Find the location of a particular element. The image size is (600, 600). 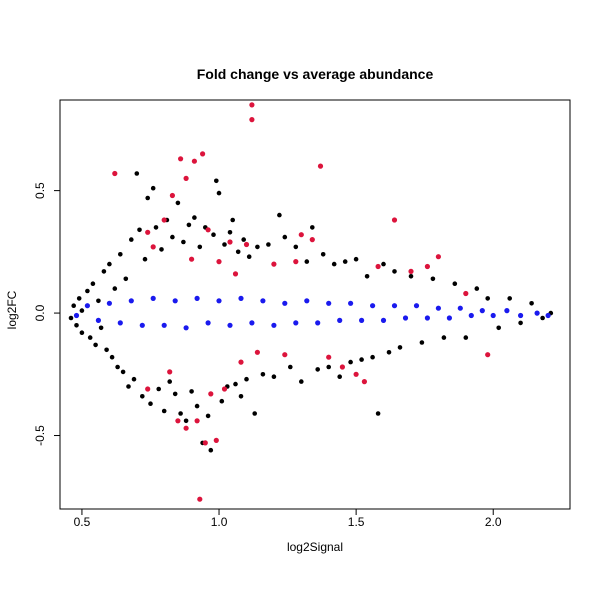

y-axis-label: log2FC is located at coordinates (12, 309).